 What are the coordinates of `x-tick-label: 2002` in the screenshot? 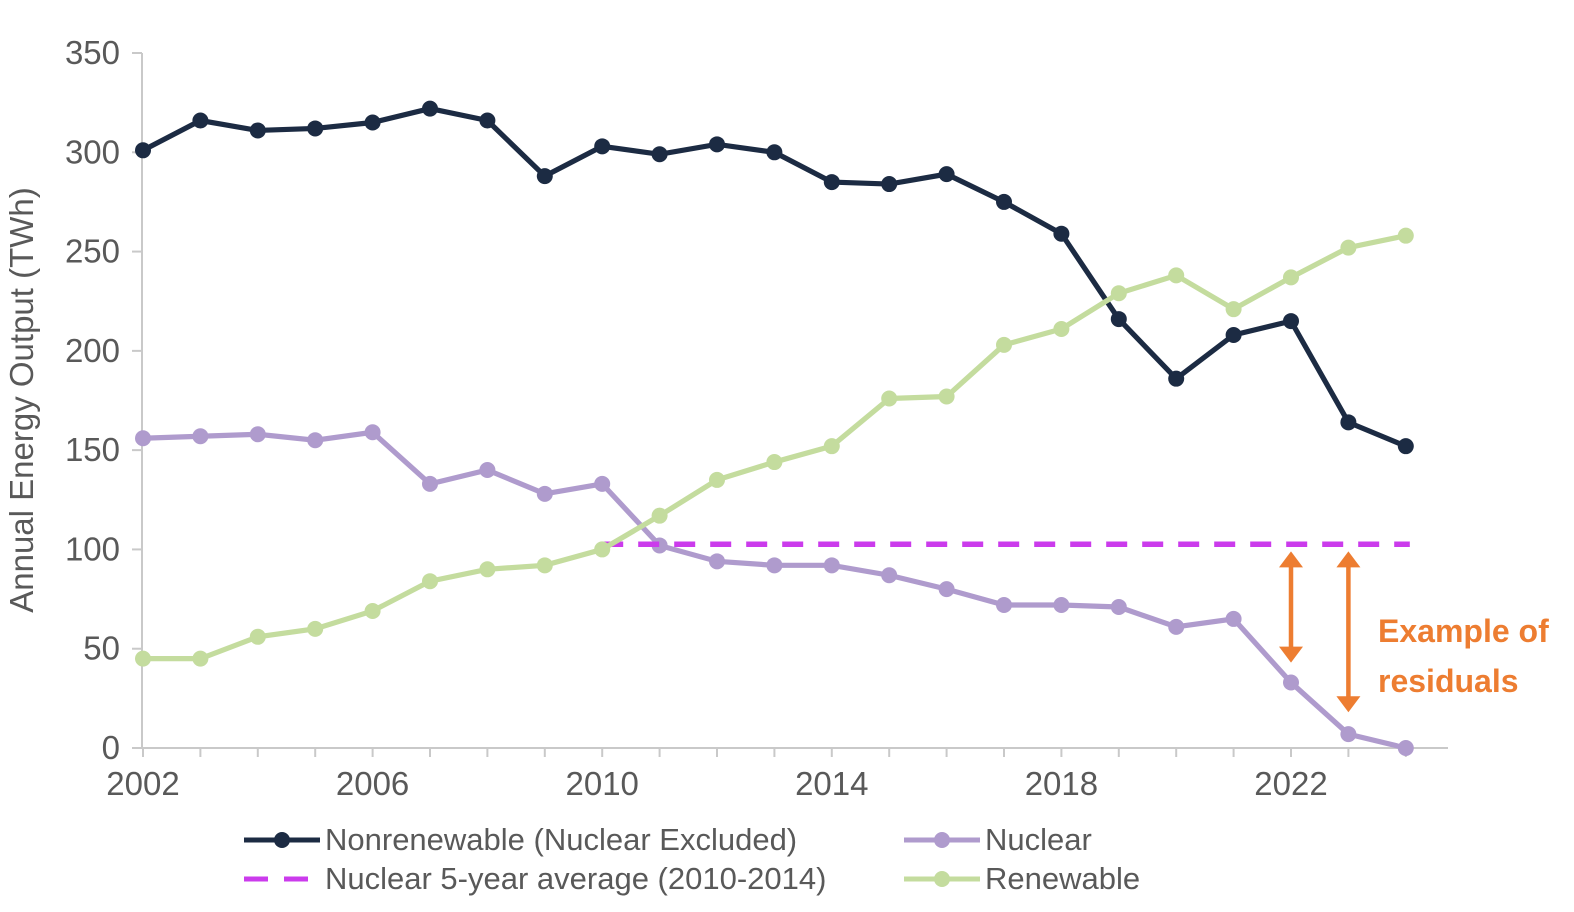 It's located at (142, 783).